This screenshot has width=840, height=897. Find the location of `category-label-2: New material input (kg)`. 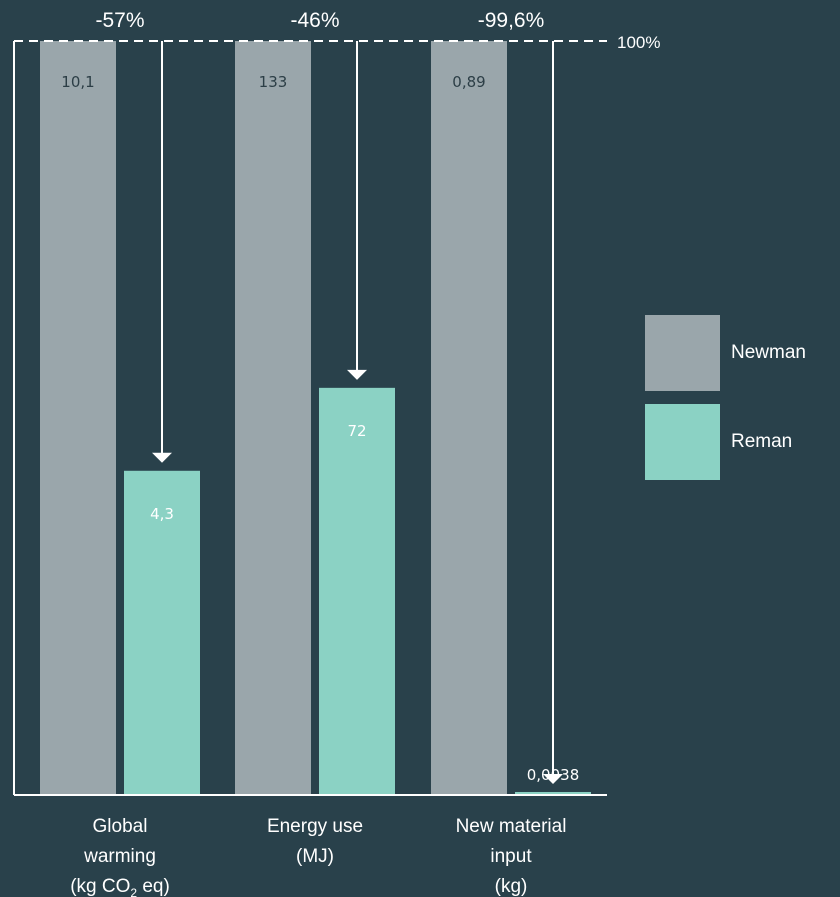

category-label-2: New material input (kg) is located at coordinates (511, 856).